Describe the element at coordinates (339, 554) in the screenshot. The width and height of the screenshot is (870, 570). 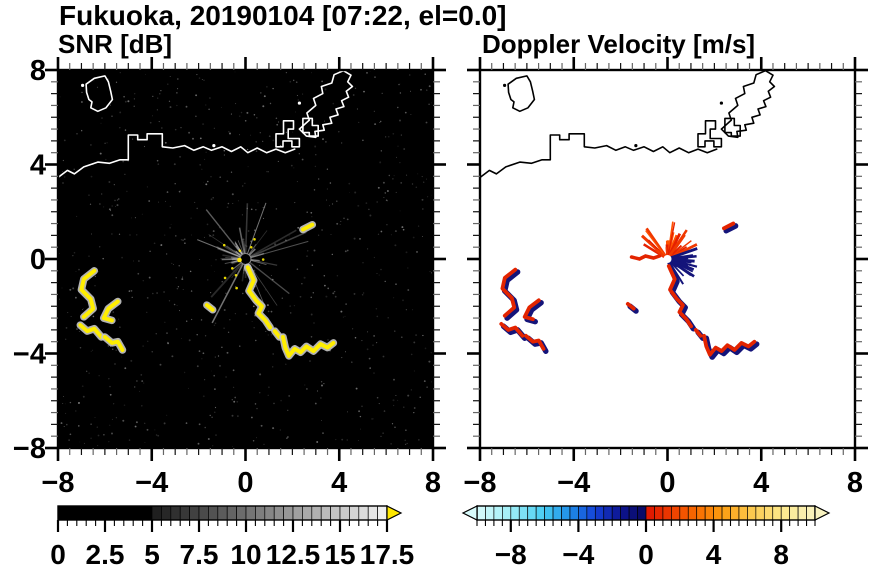
I see `colorbar-tick-label: 15` at that location.